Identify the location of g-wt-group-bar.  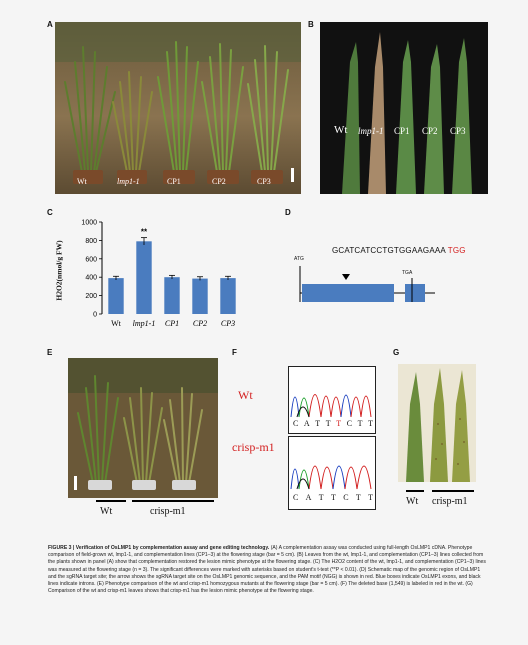
(415, 491).